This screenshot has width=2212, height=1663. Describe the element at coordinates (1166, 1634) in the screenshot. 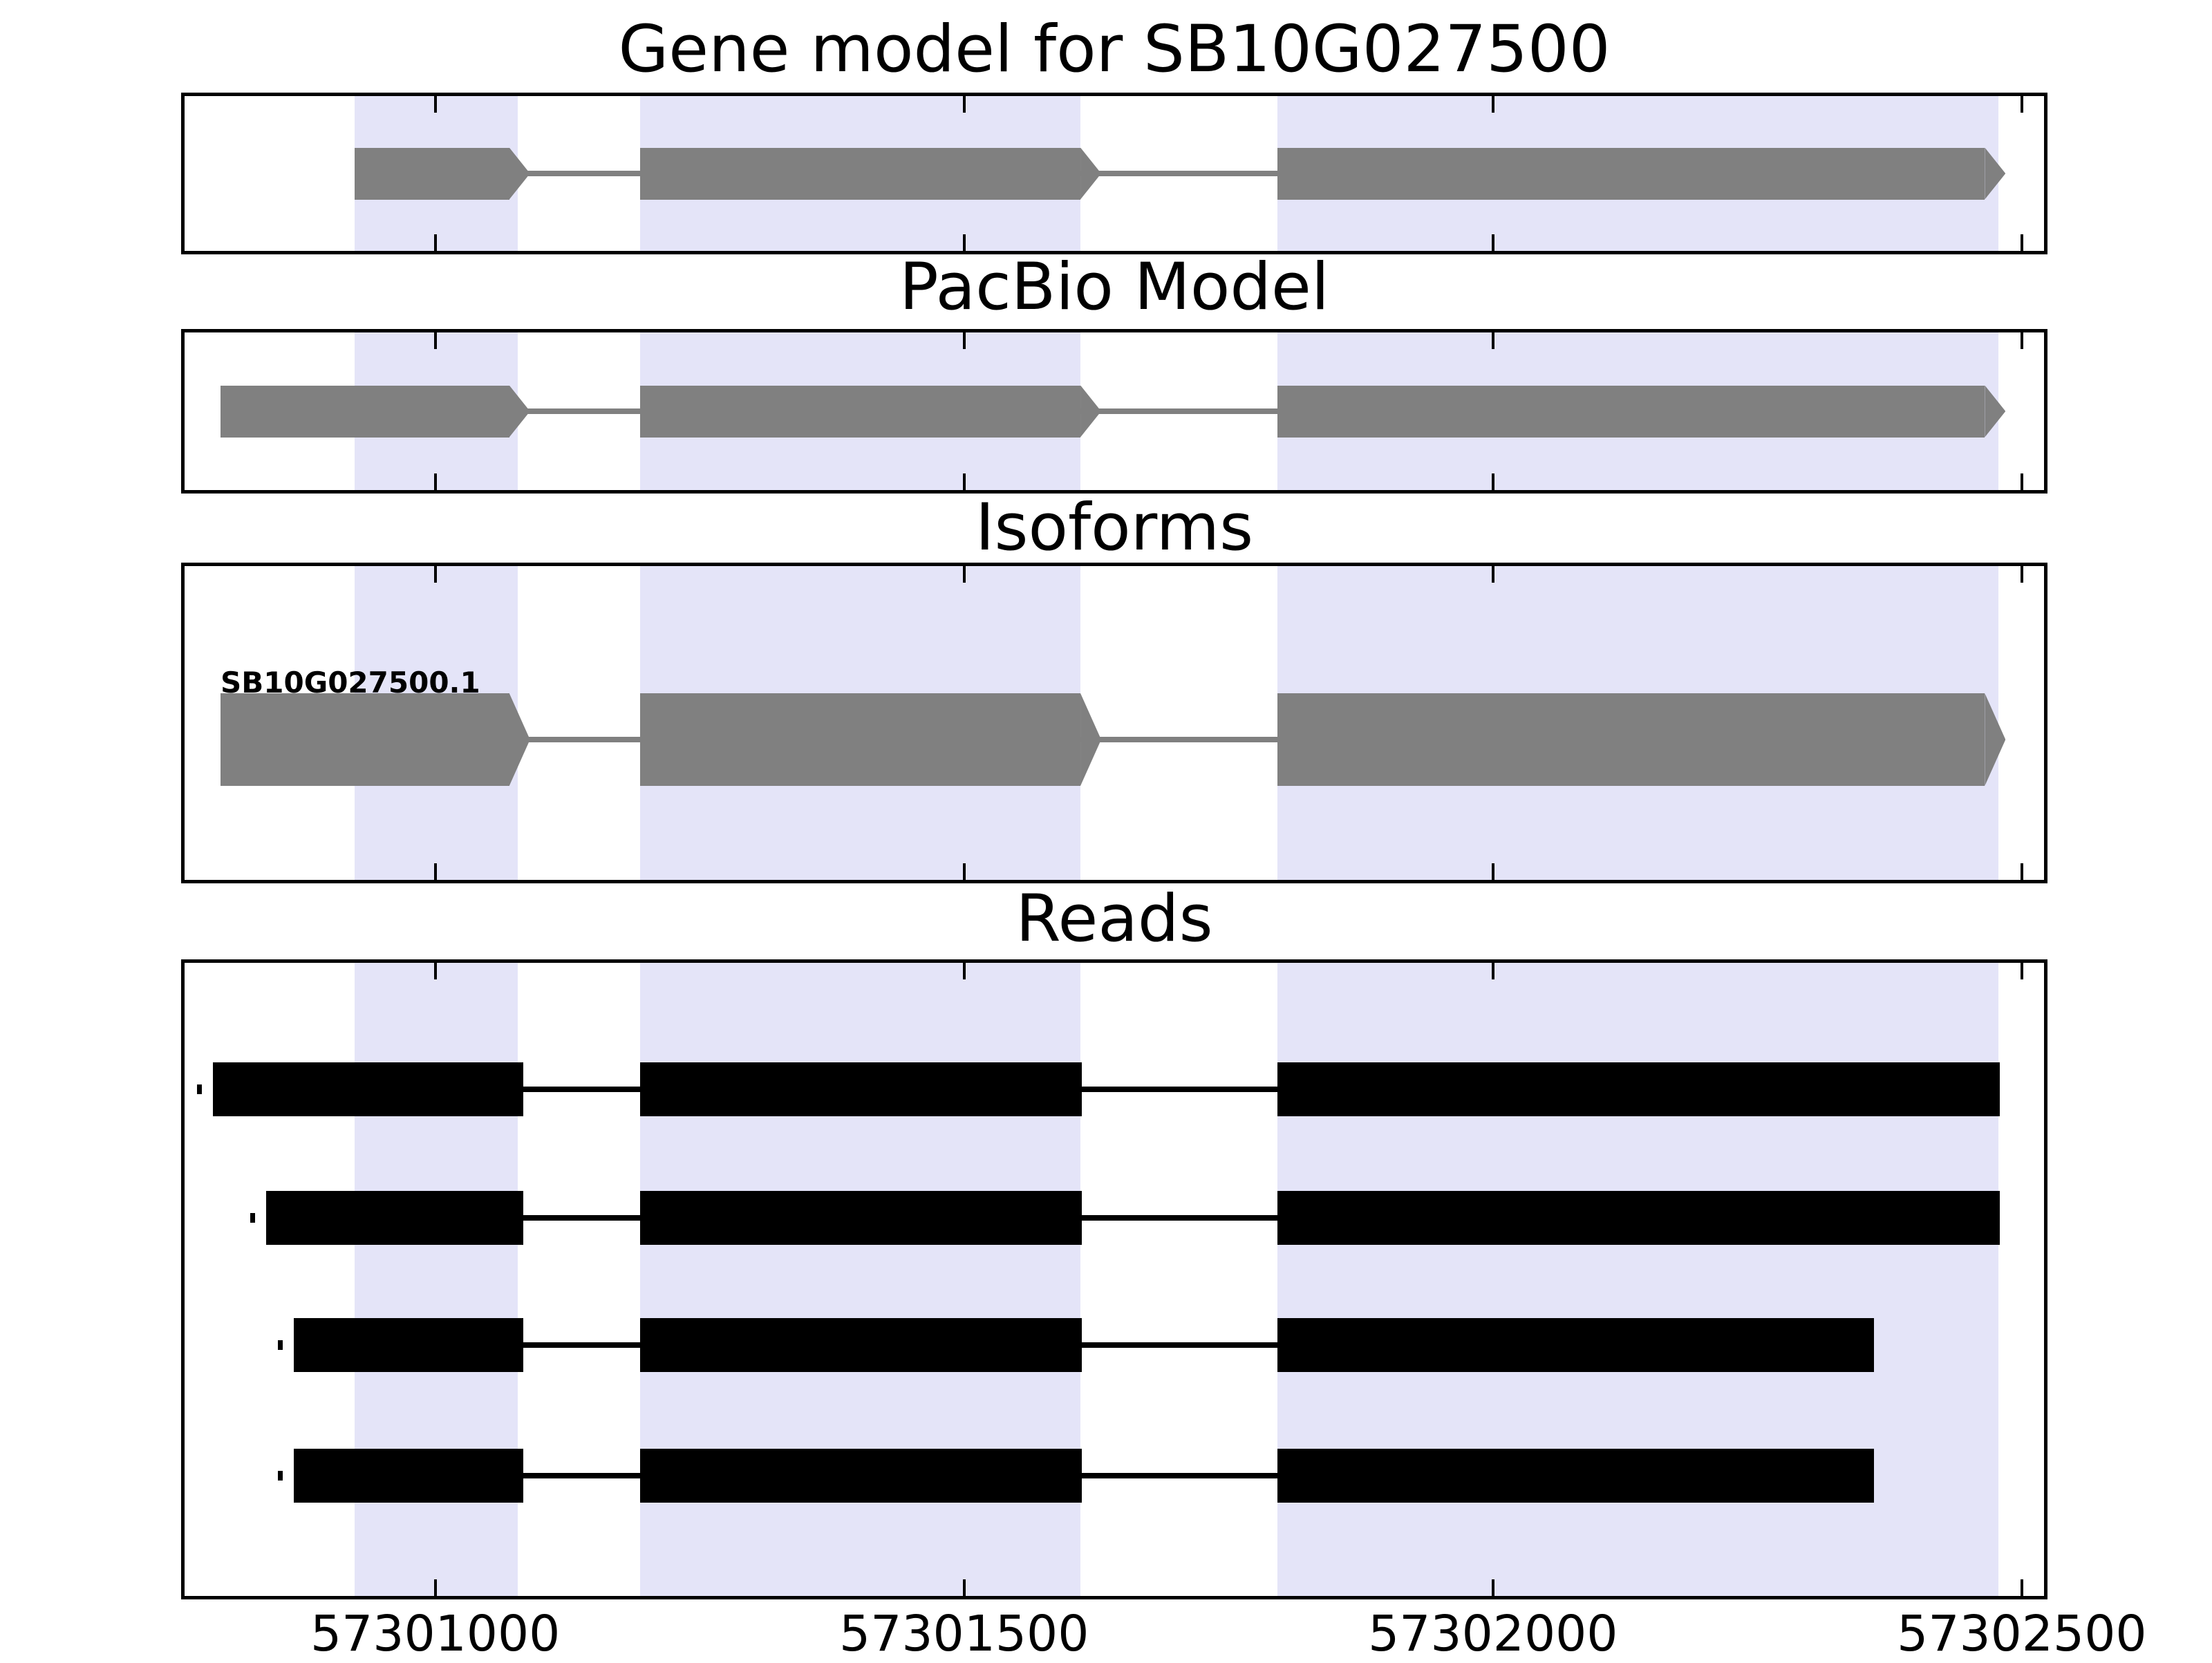

I see `x-axis: 57301000 57301500 57302000 57302500` at that location.